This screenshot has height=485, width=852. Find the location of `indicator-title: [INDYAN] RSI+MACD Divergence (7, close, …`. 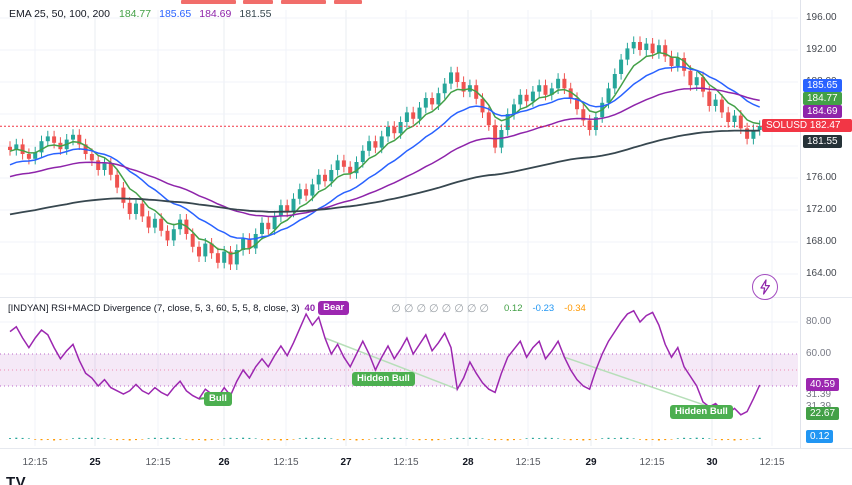

indicator-title: [INDYAN] RSI+MACD Divergence (7, close, … is located at coordinates (154, 308).